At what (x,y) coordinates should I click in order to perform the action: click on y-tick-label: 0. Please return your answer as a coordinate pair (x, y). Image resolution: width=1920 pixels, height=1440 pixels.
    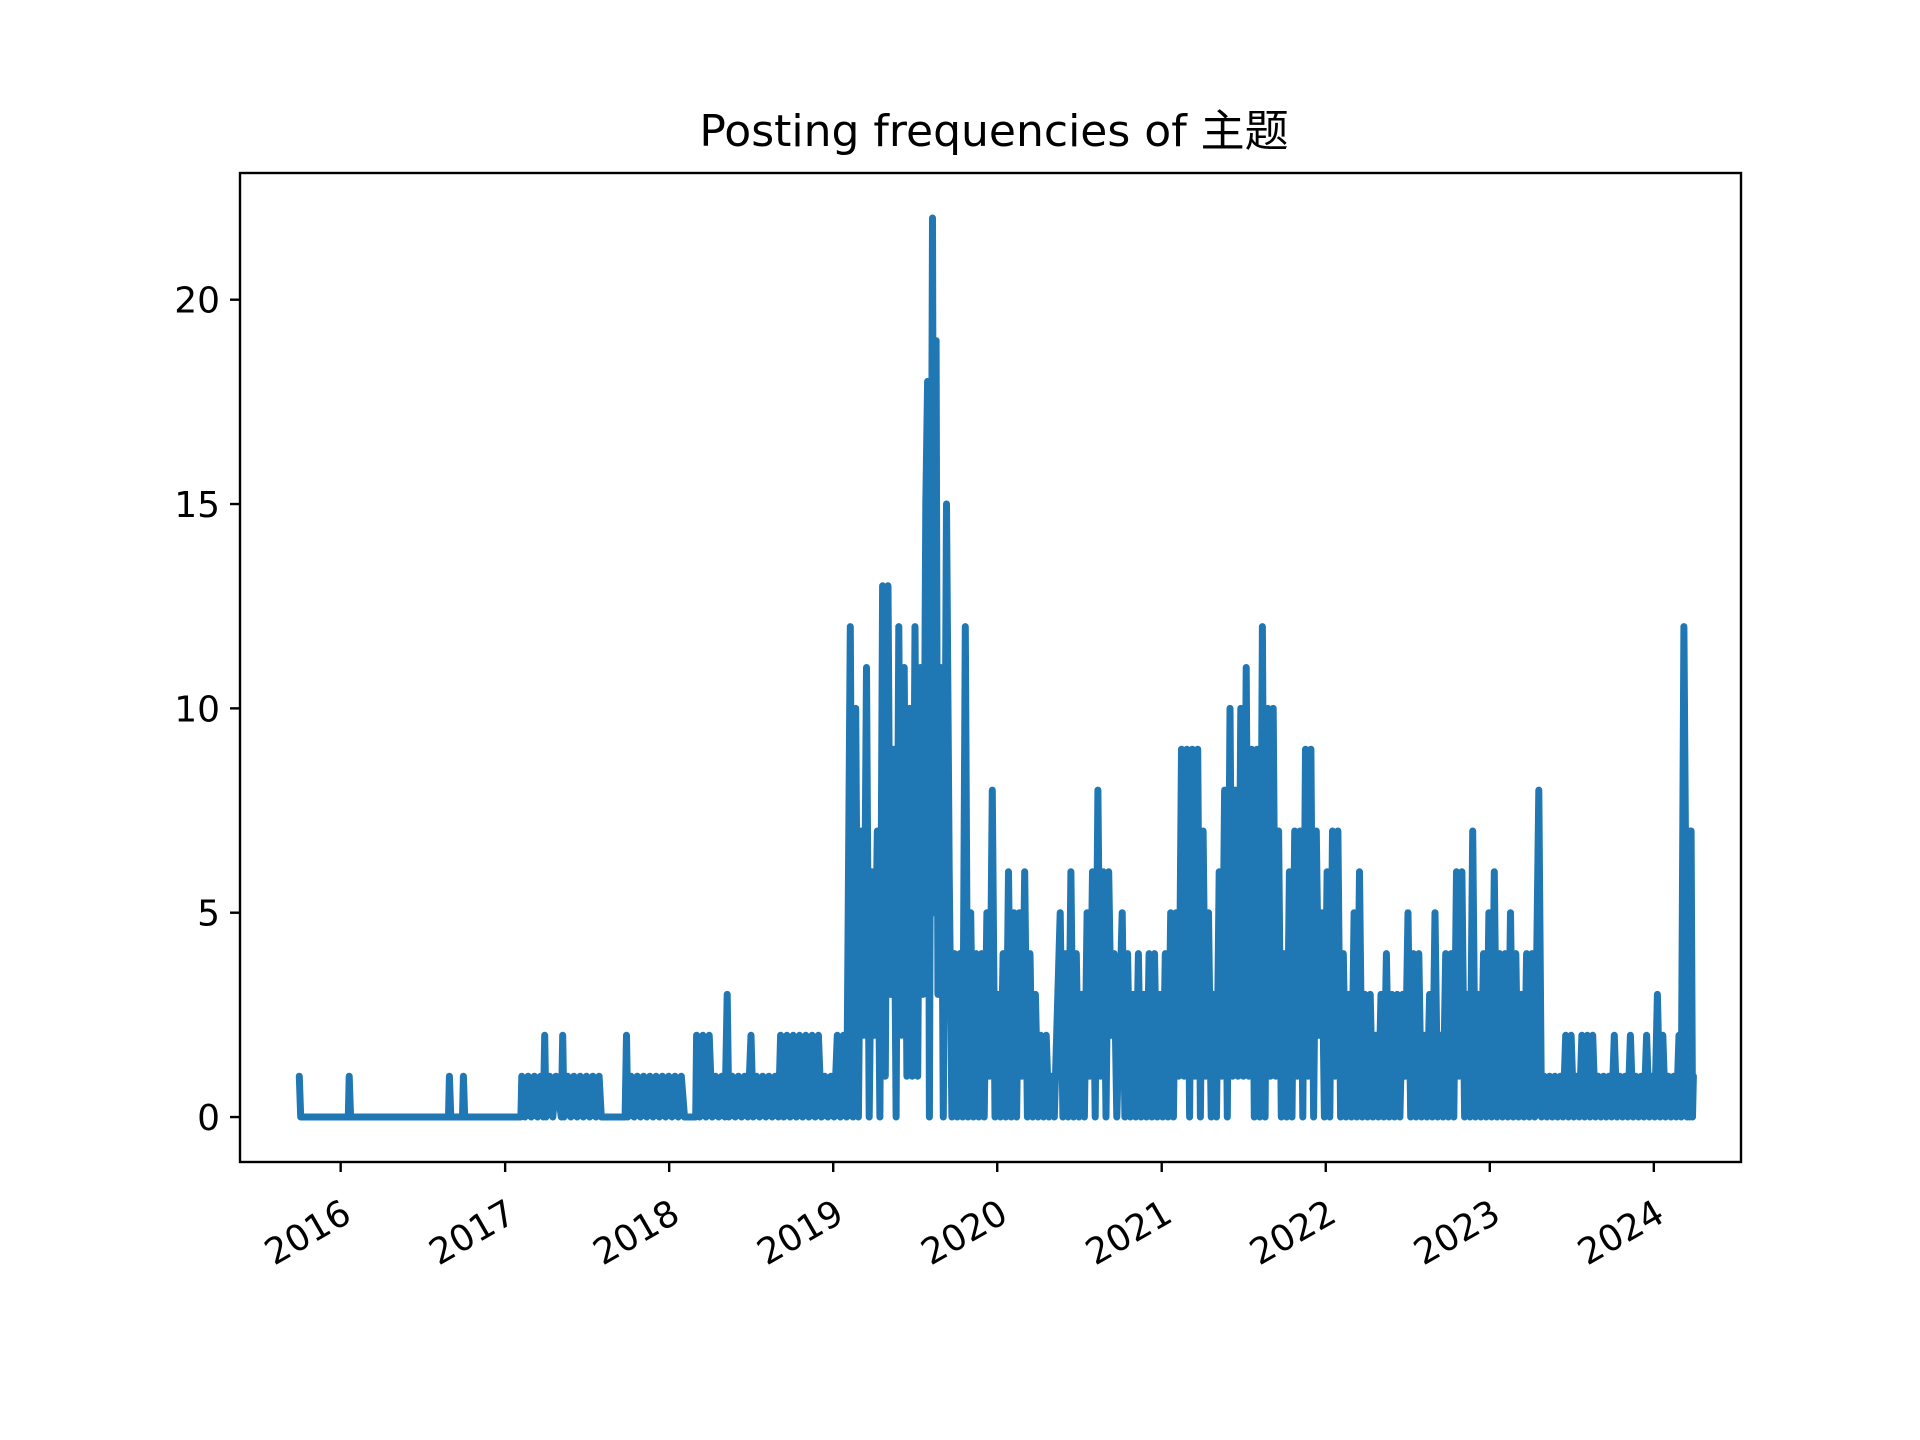
    Looking at the image, I should click on (208, 1118).